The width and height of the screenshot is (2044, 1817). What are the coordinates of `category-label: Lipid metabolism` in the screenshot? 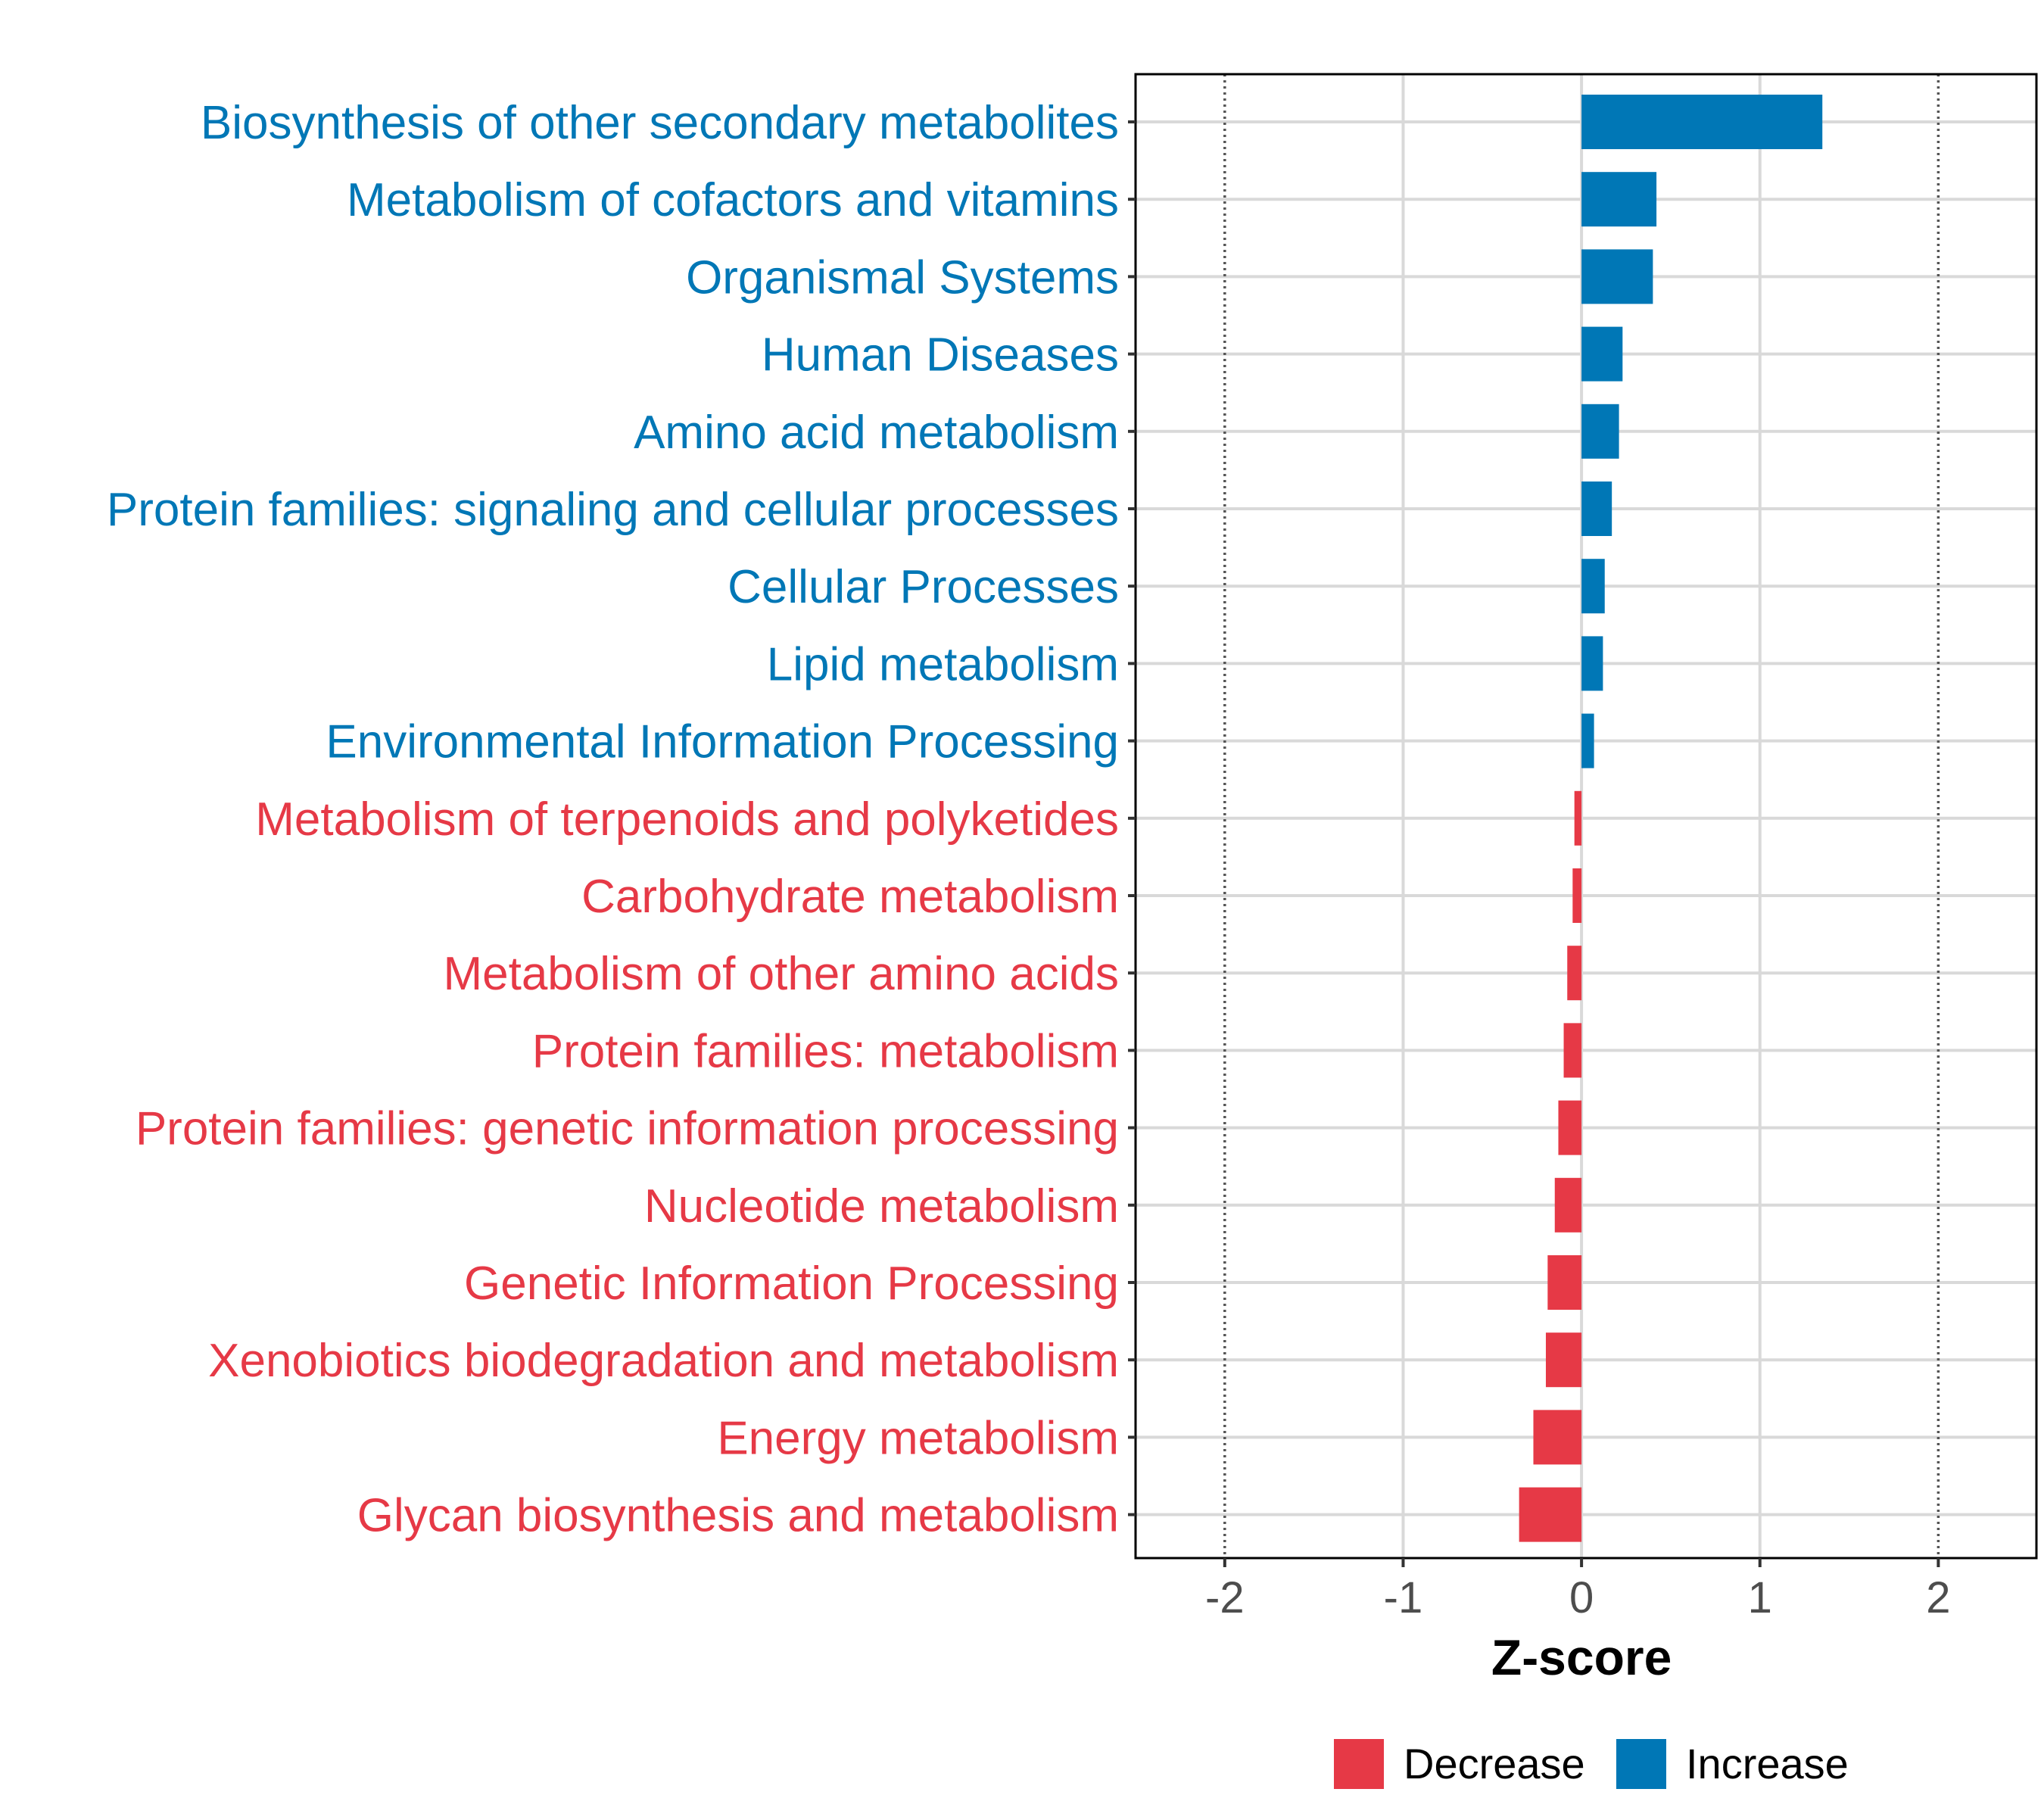 It's located at (943, 664).